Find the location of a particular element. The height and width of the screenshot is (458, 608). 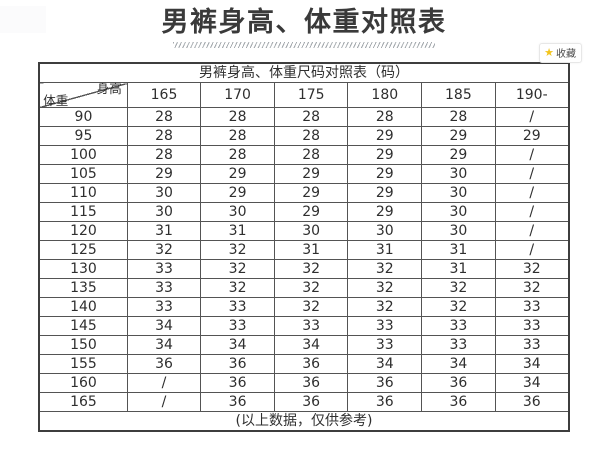

column-header: 170 is located at coordinates (237, 95).